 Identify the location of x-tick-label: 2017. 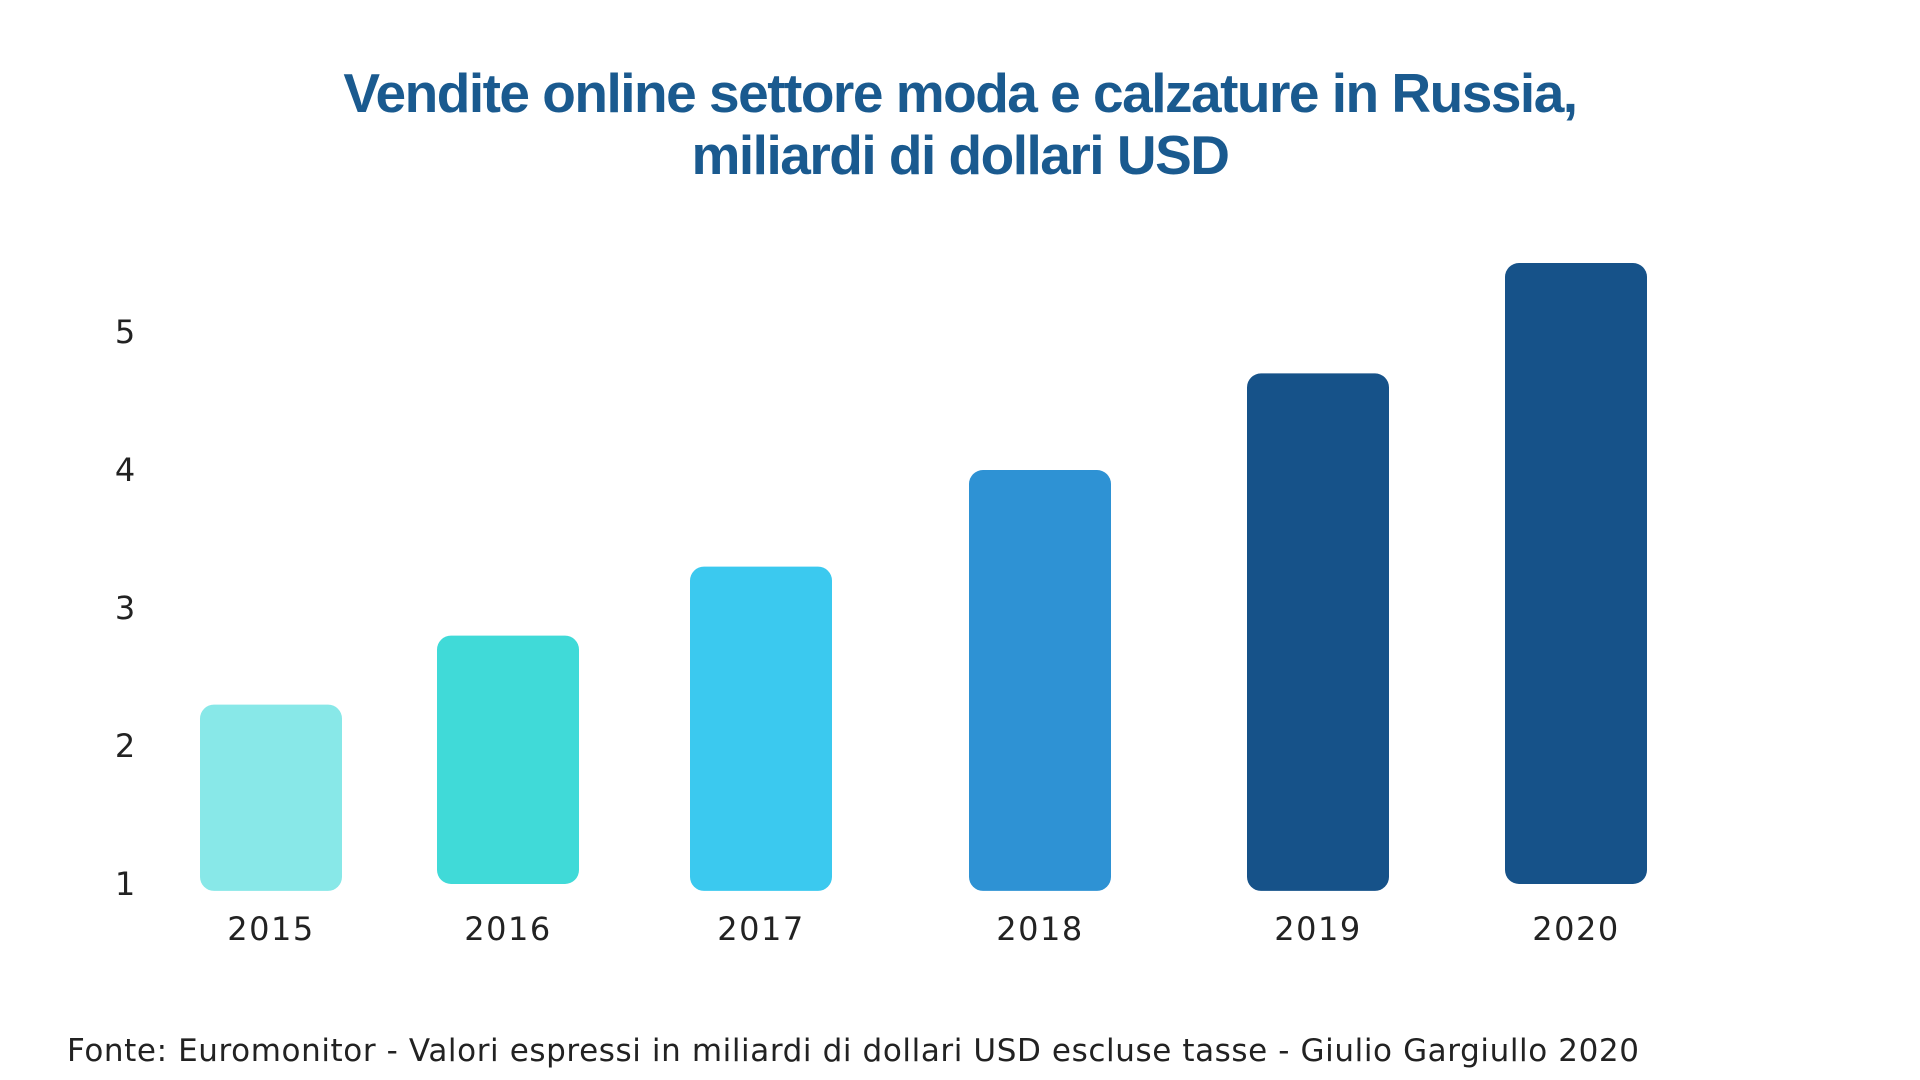
(760, 929).